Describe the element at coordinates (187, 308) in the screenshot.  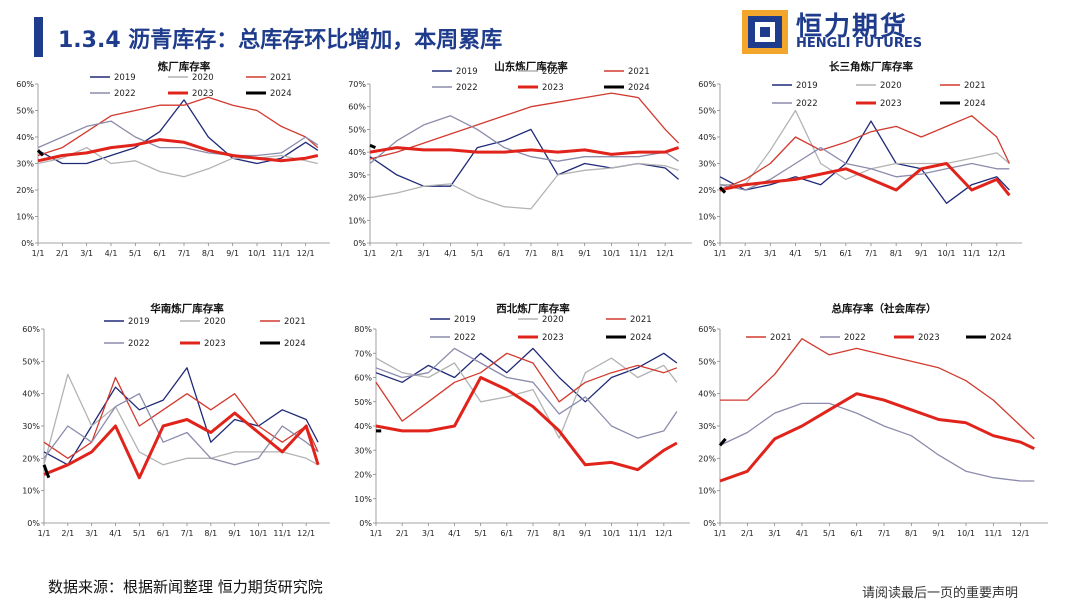
I see `chart-title: 华南炼厂库存率` at that location.